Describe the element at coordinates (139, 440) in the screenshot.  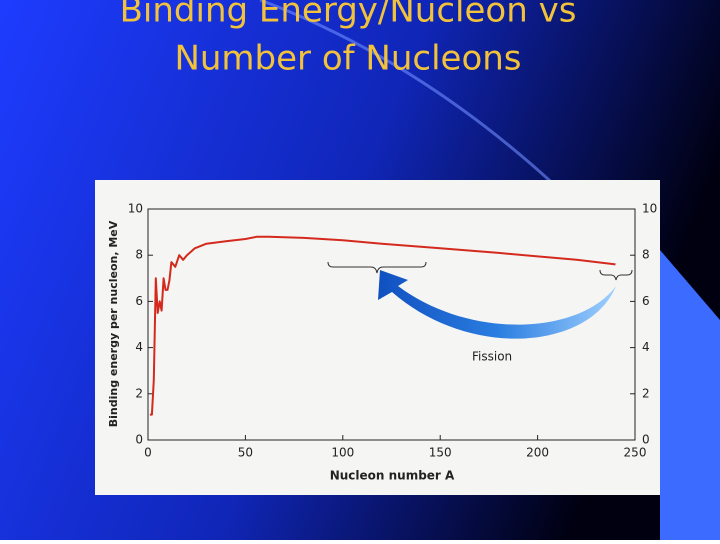
I see `y-tick-label: 0` at that location.